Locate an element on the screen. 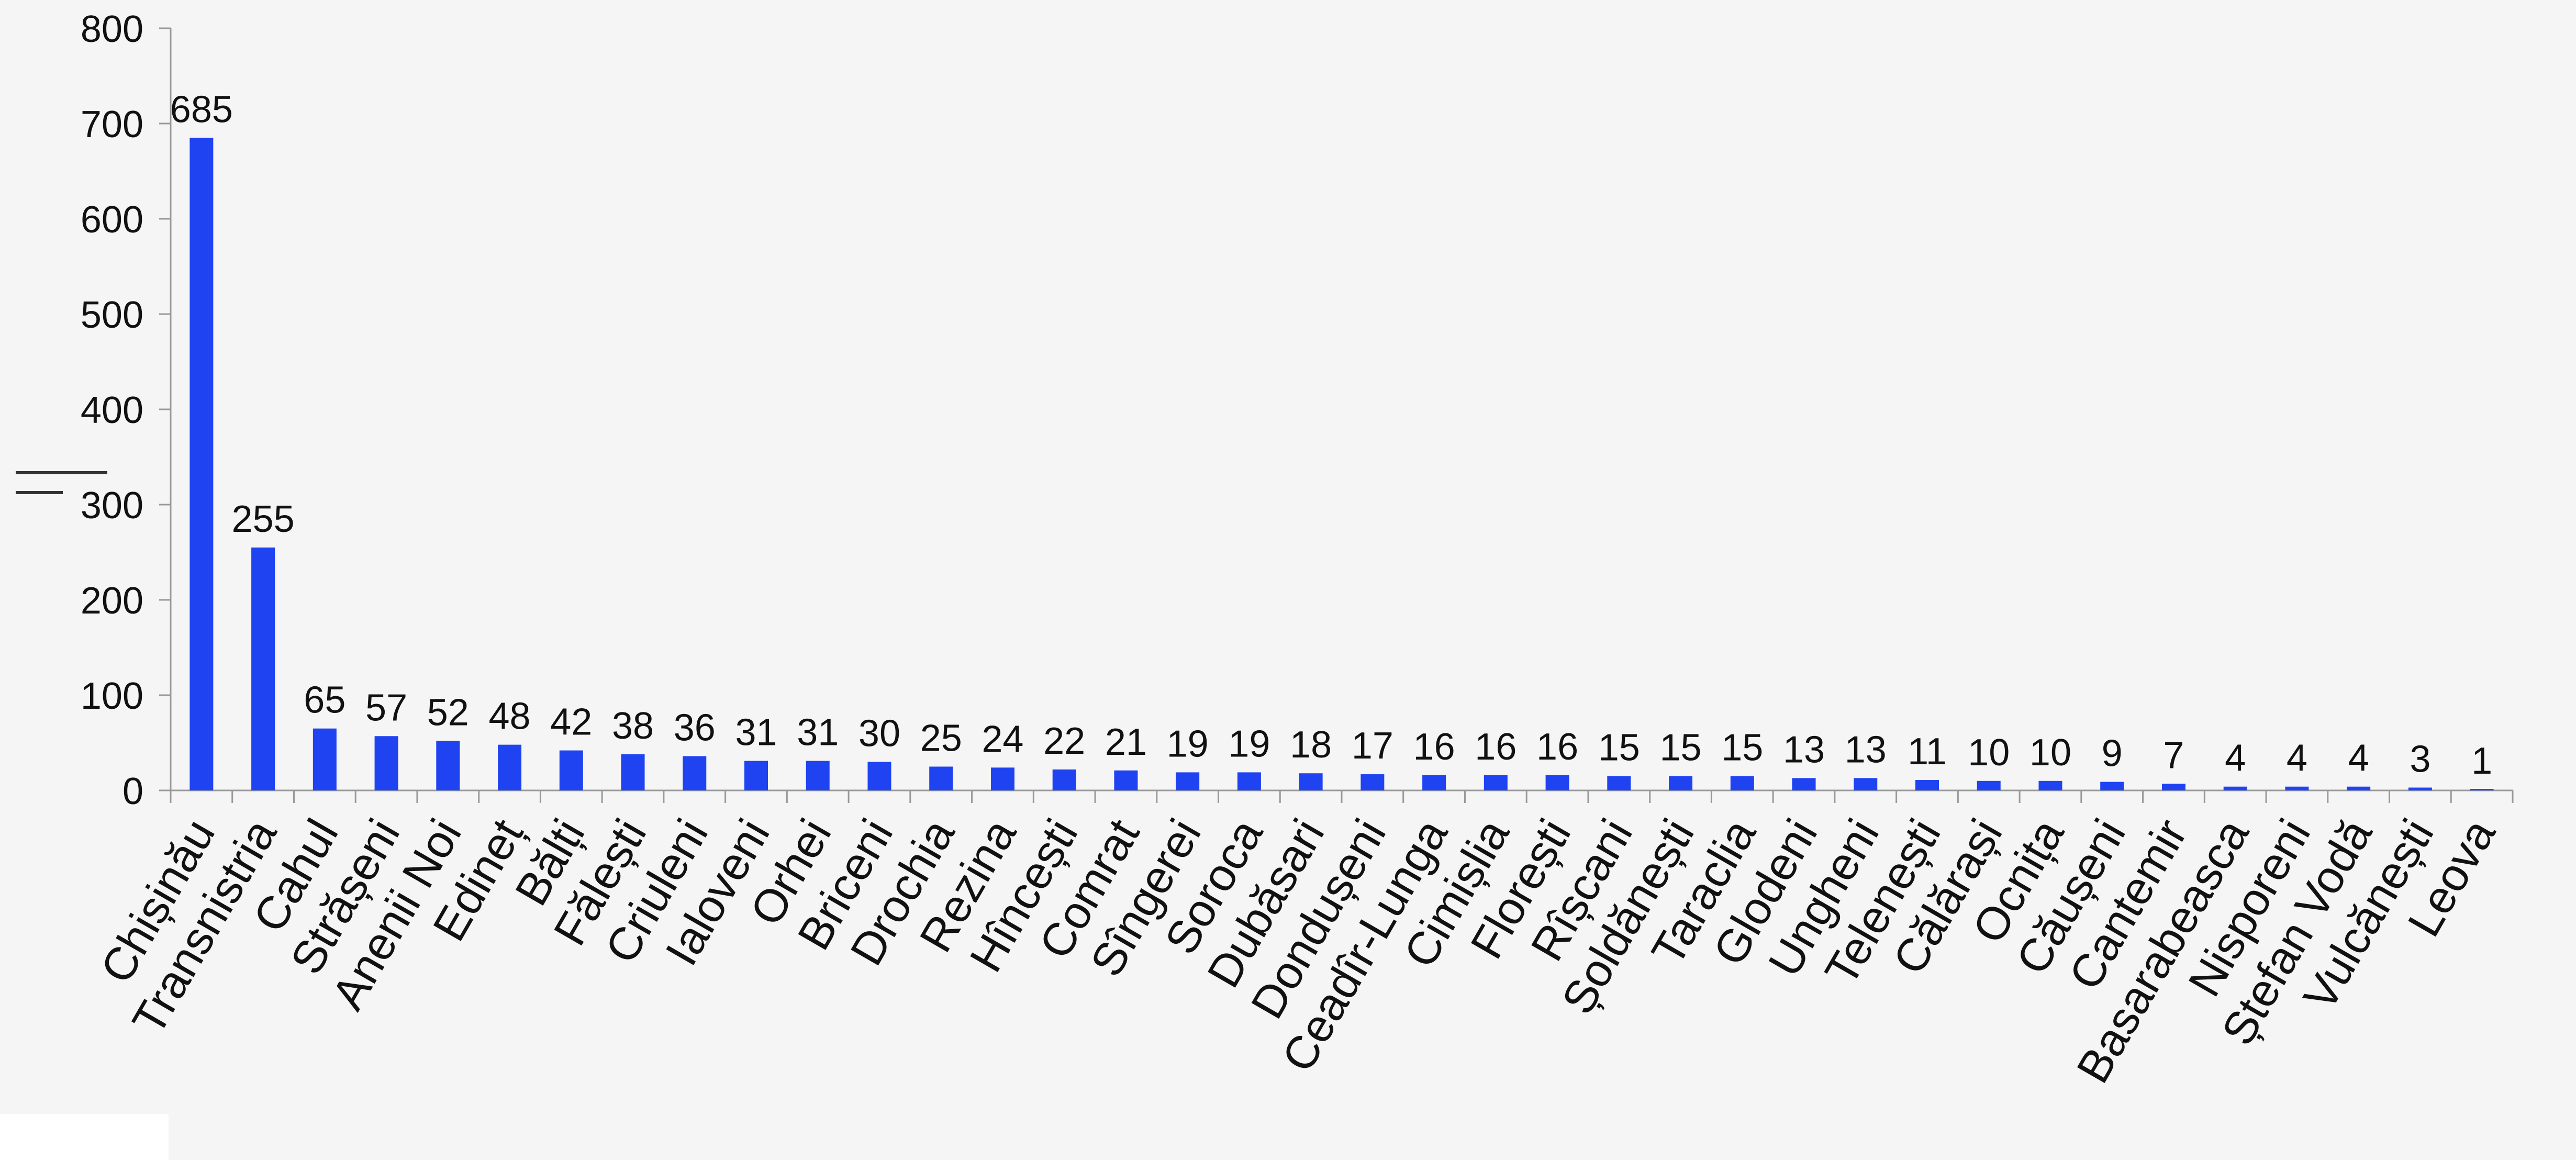  data-label: 65 is located at coordinates (324, 700).